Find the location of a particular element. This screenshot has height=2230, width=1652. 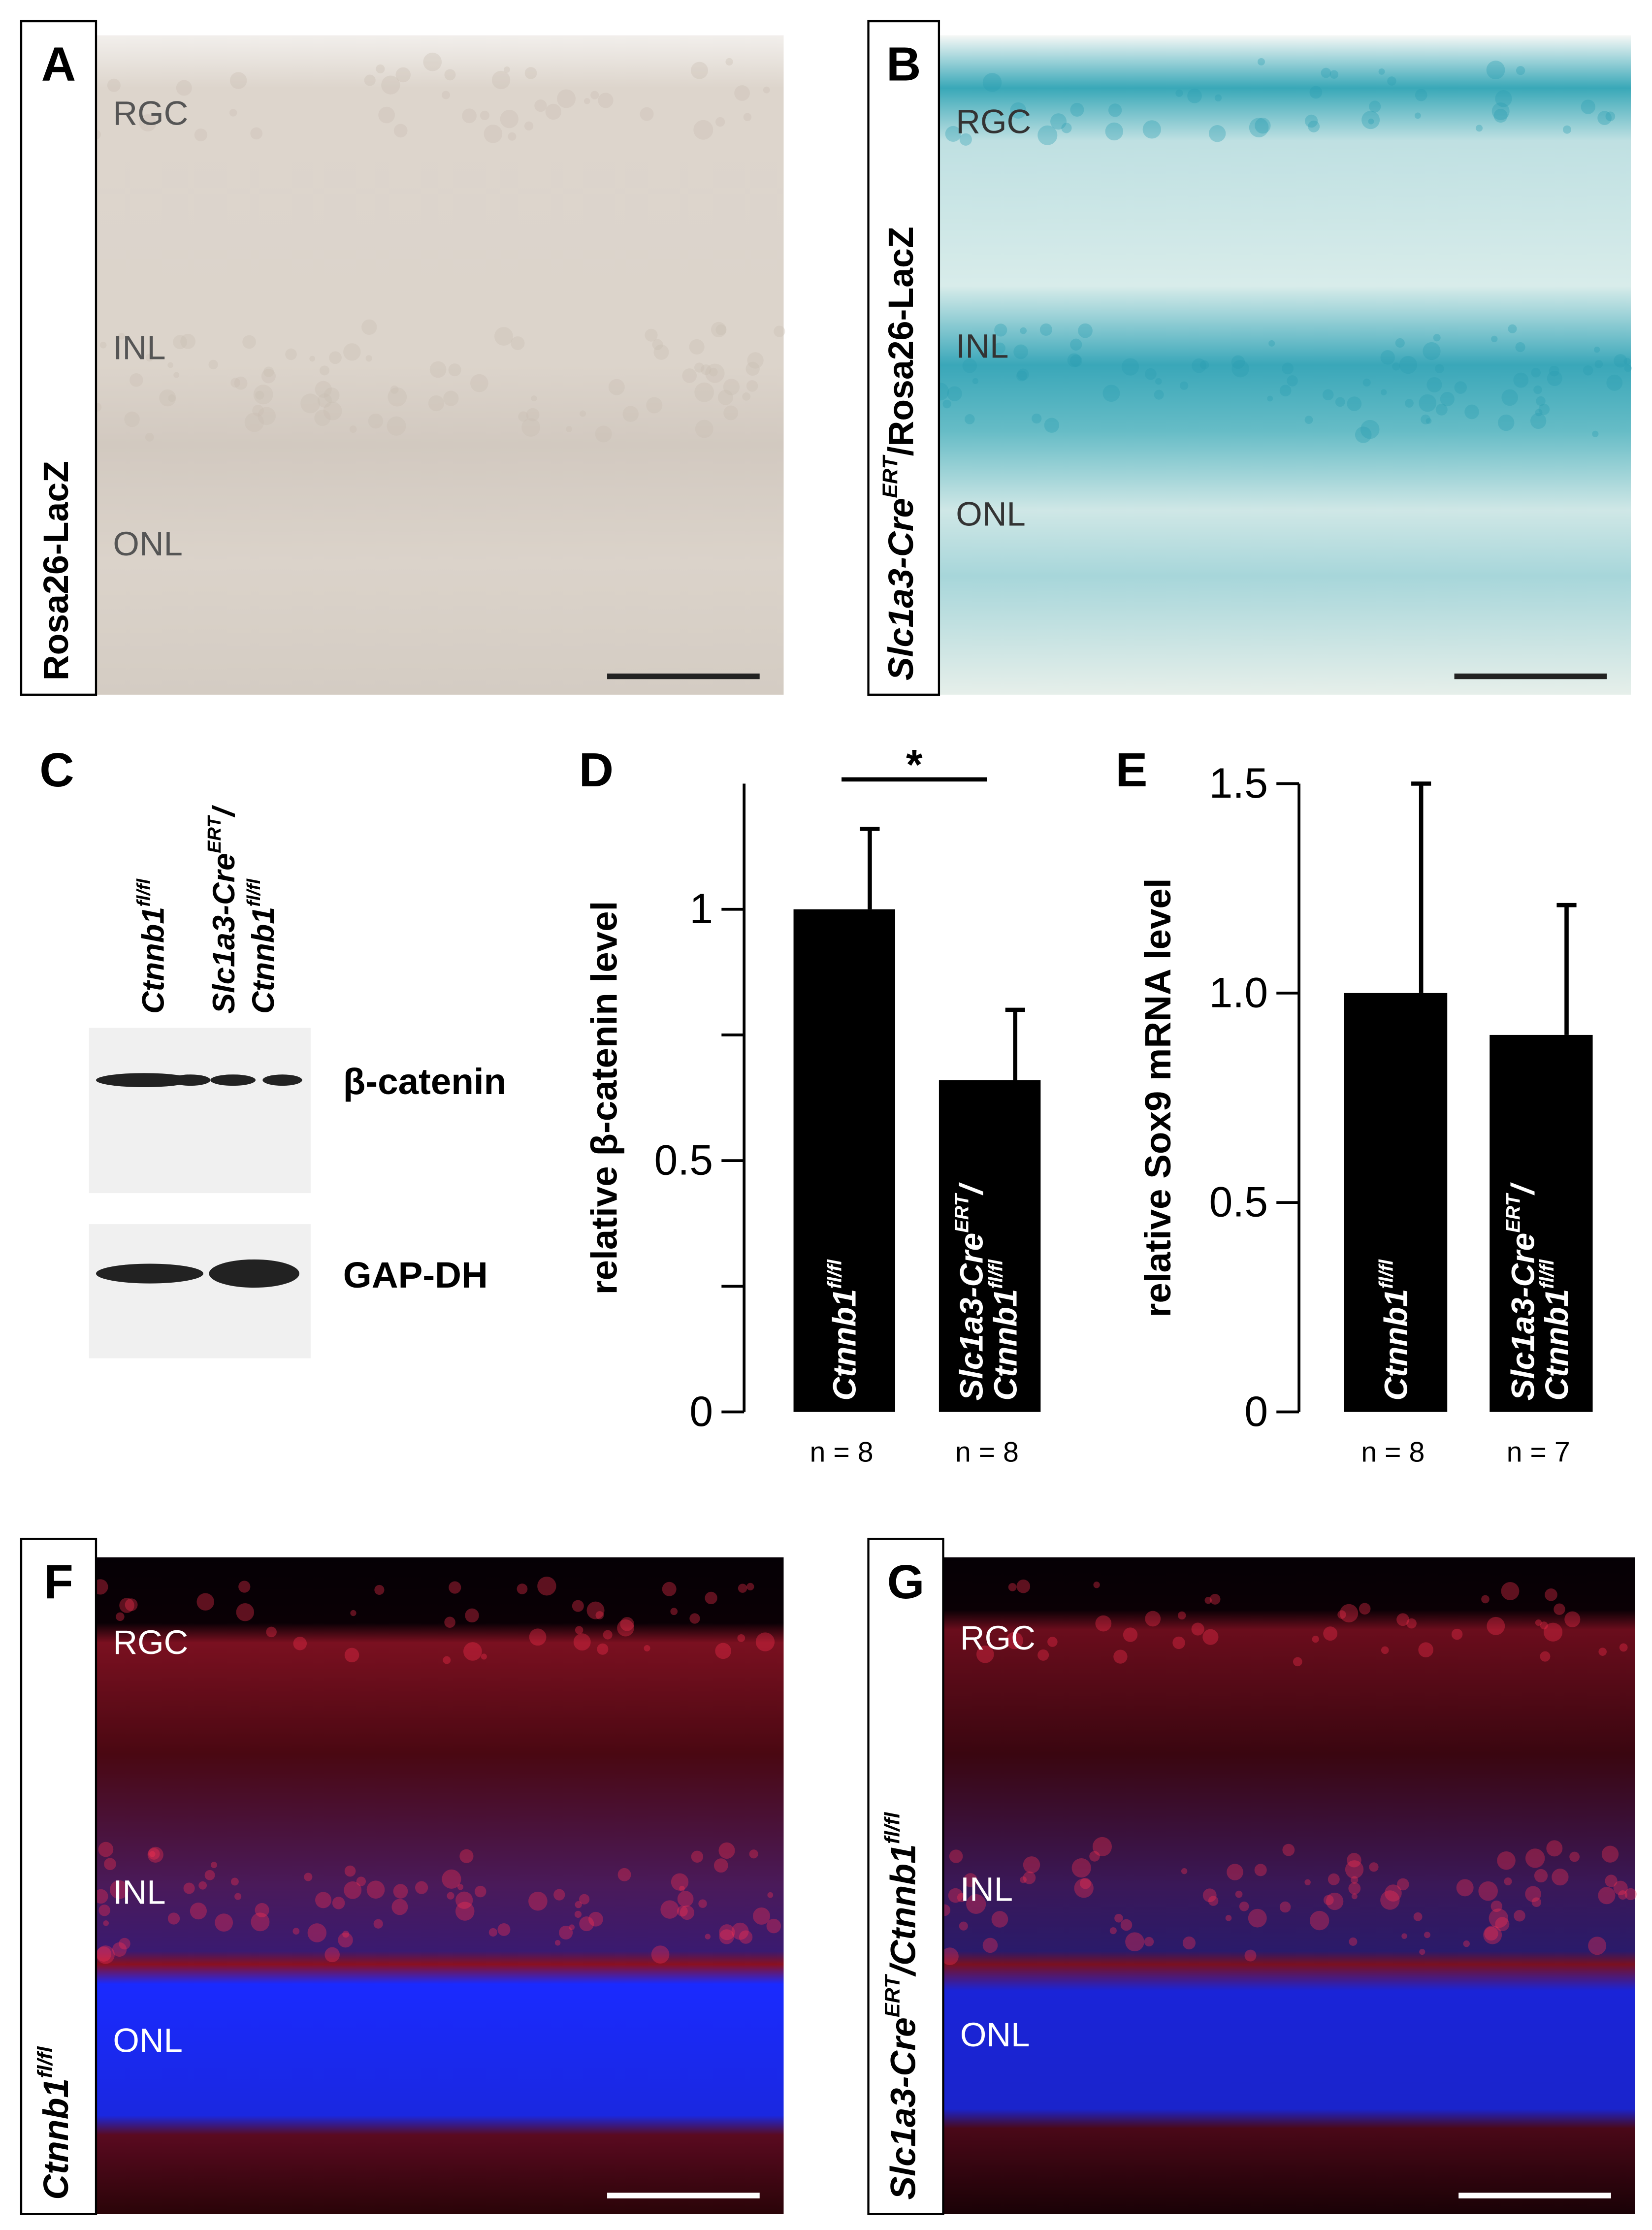

layer-label: INL is located at coordinates (986, 1889).